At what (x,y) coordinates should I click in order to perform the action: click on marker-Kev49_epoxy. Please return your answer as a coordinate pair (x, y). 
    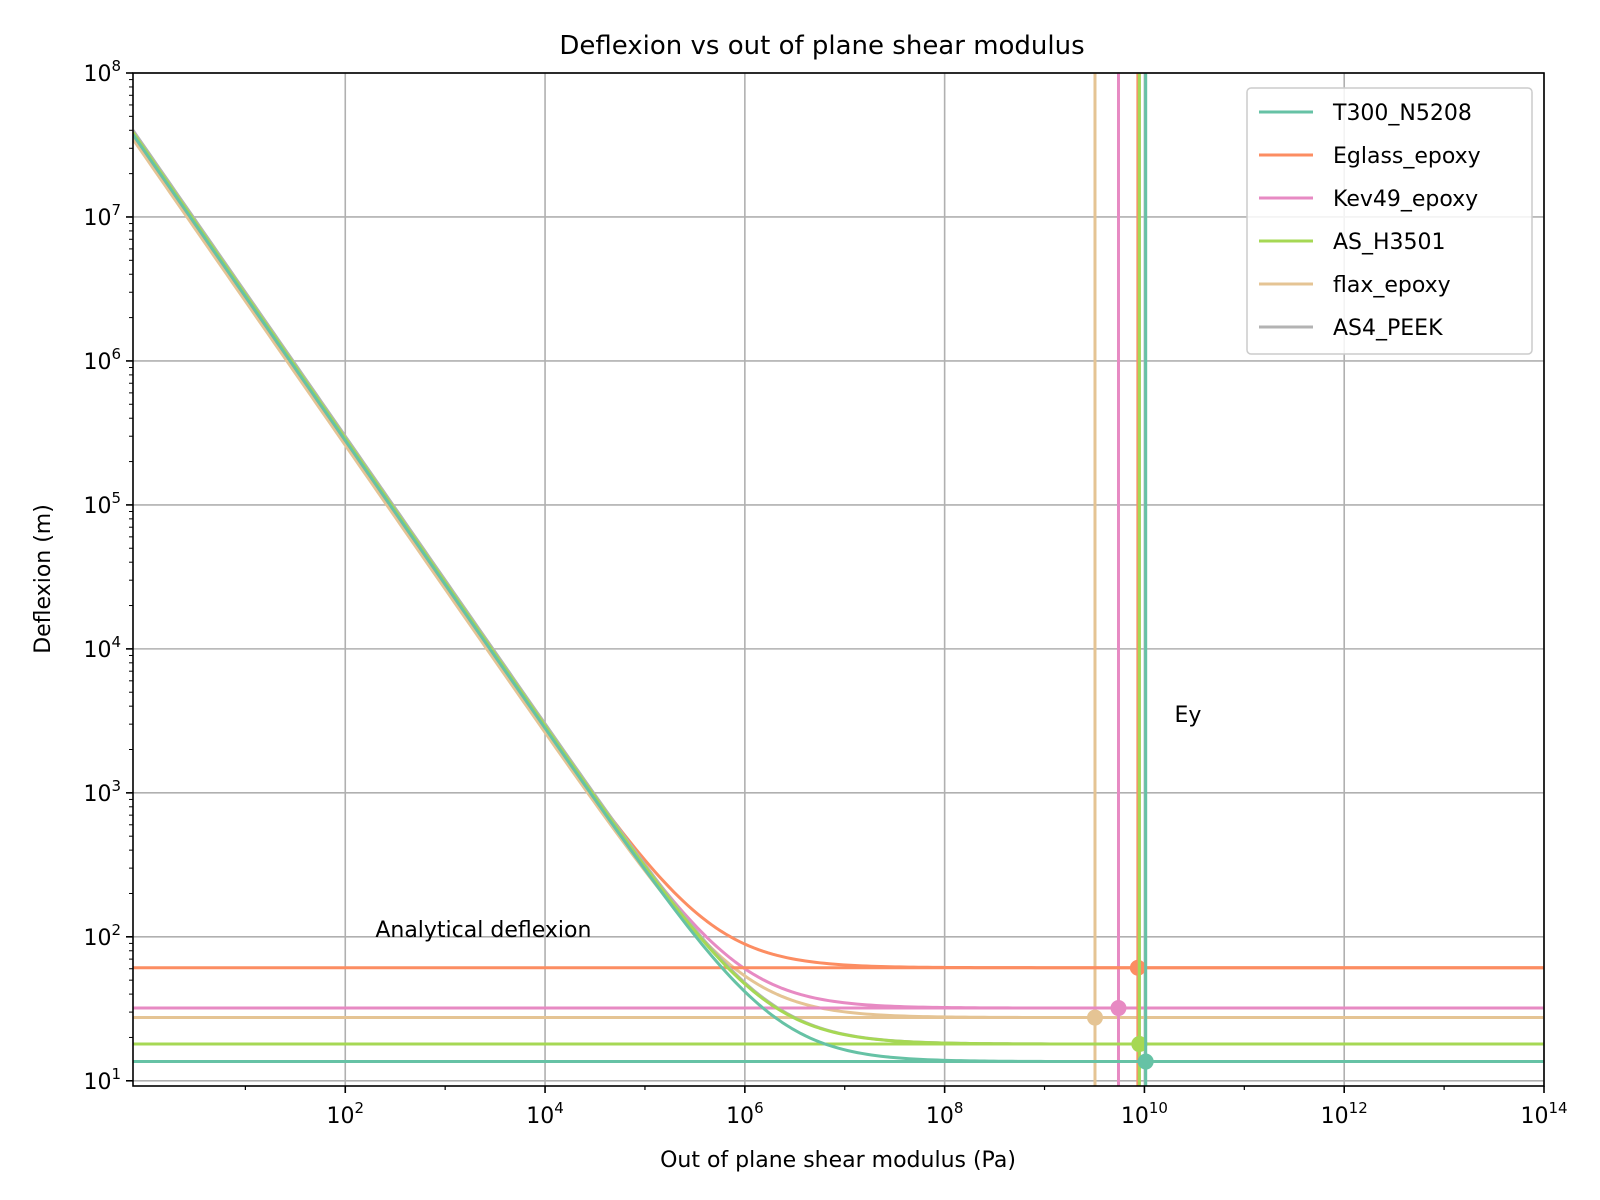
    Looking at the image, I should click on (1118, 1008).